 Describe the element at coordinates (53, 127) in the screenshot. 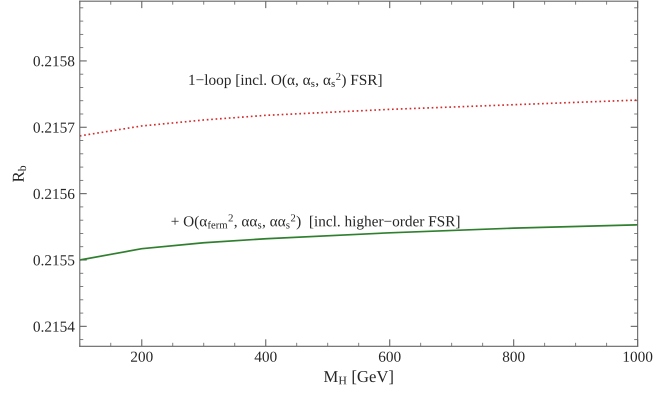

I see `y-tick-label: 0.2157` at that location.